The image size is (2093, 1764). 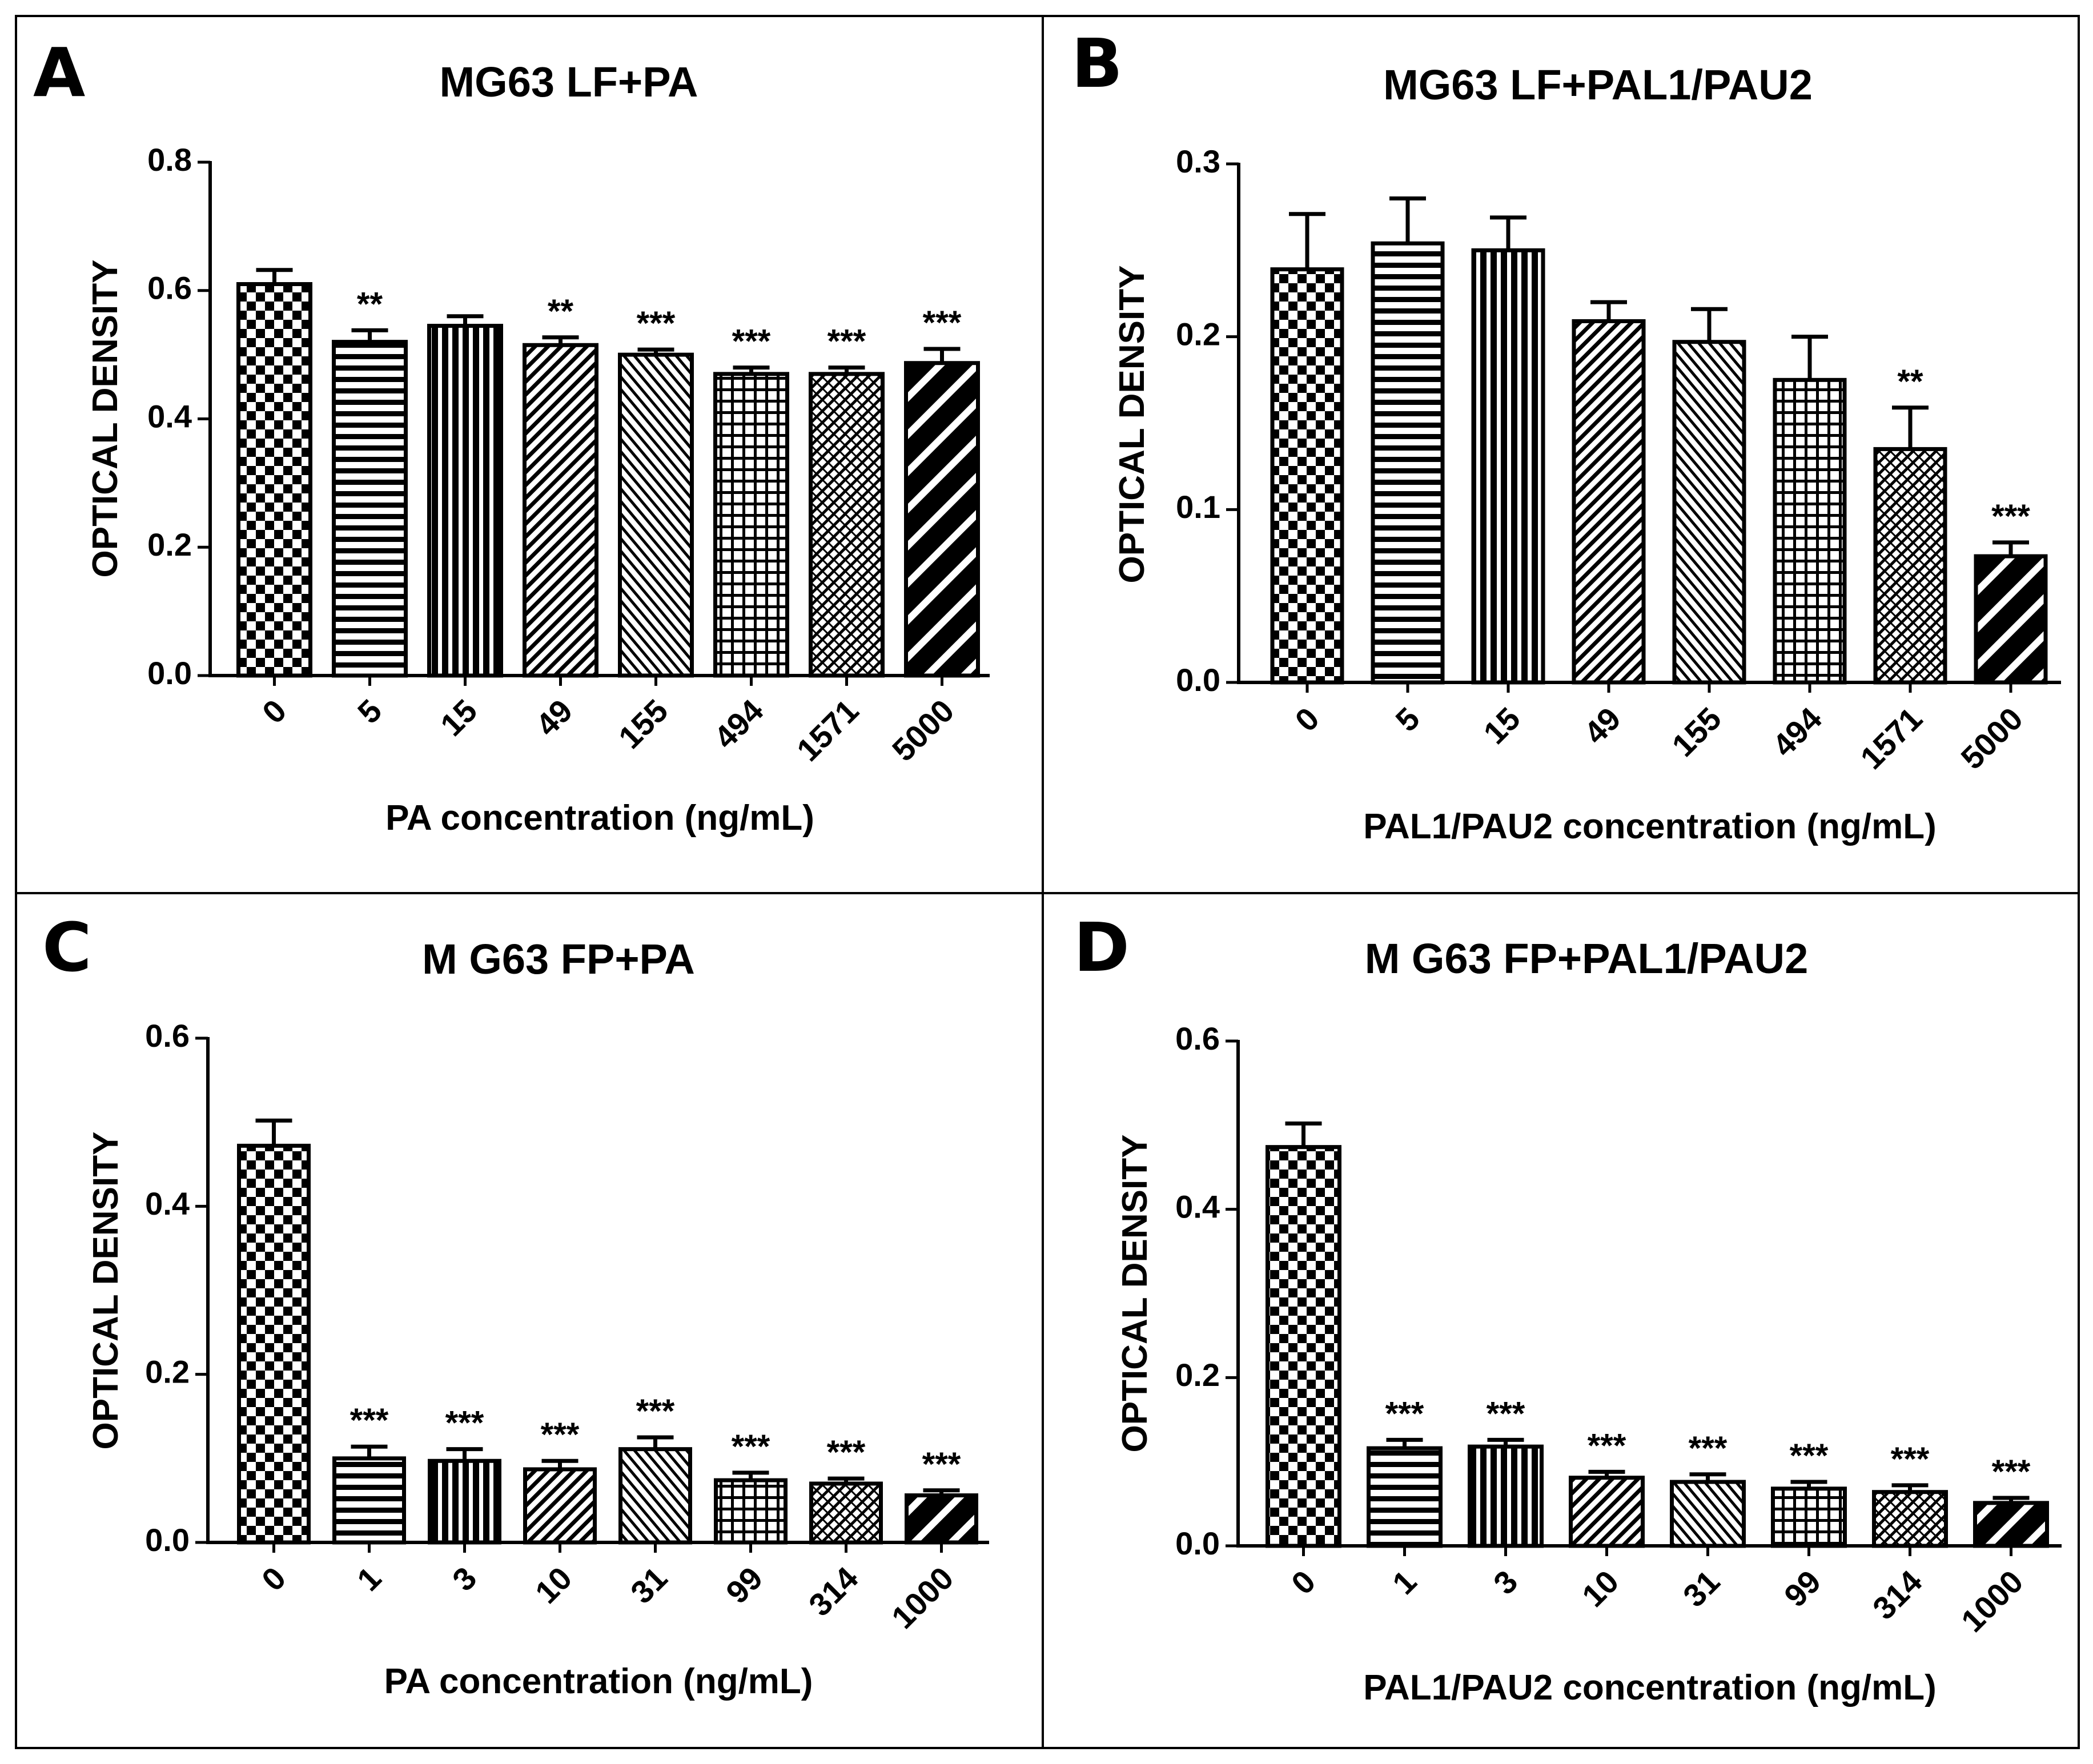 I want to click on y-tick-label: 0.3, so click(x=1198, y=161).